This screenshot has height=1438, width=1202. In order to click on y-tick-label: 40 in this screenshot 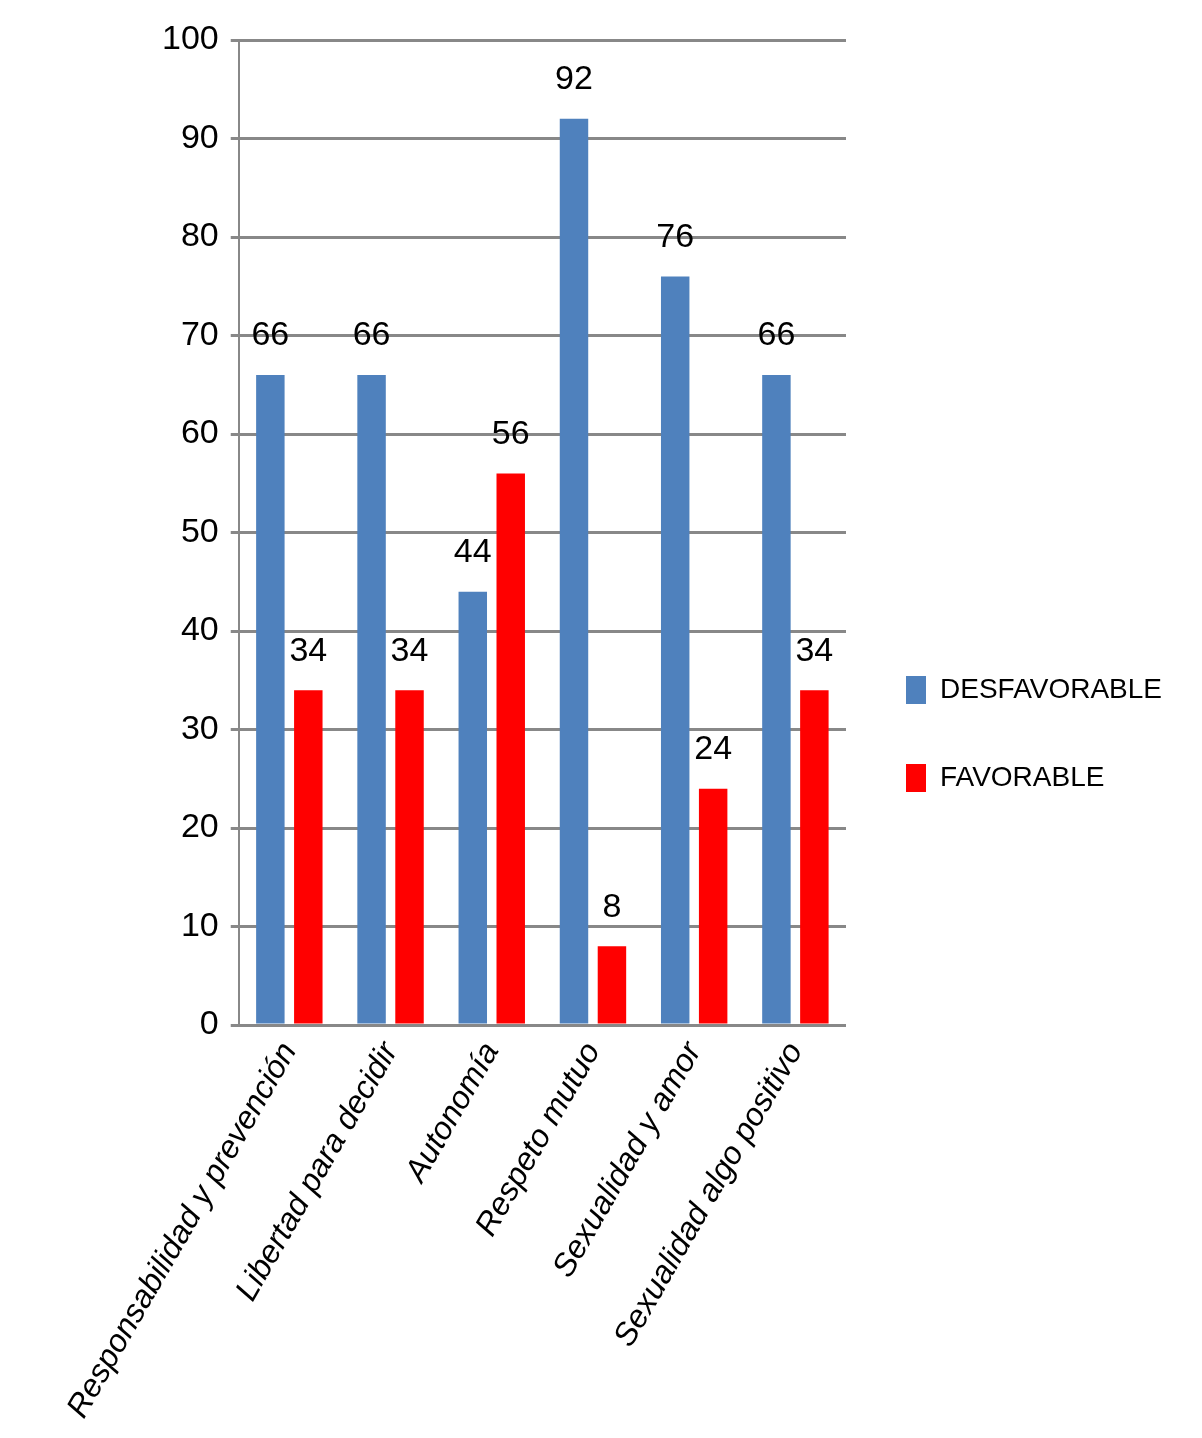, I will do `click(199, 628)`.